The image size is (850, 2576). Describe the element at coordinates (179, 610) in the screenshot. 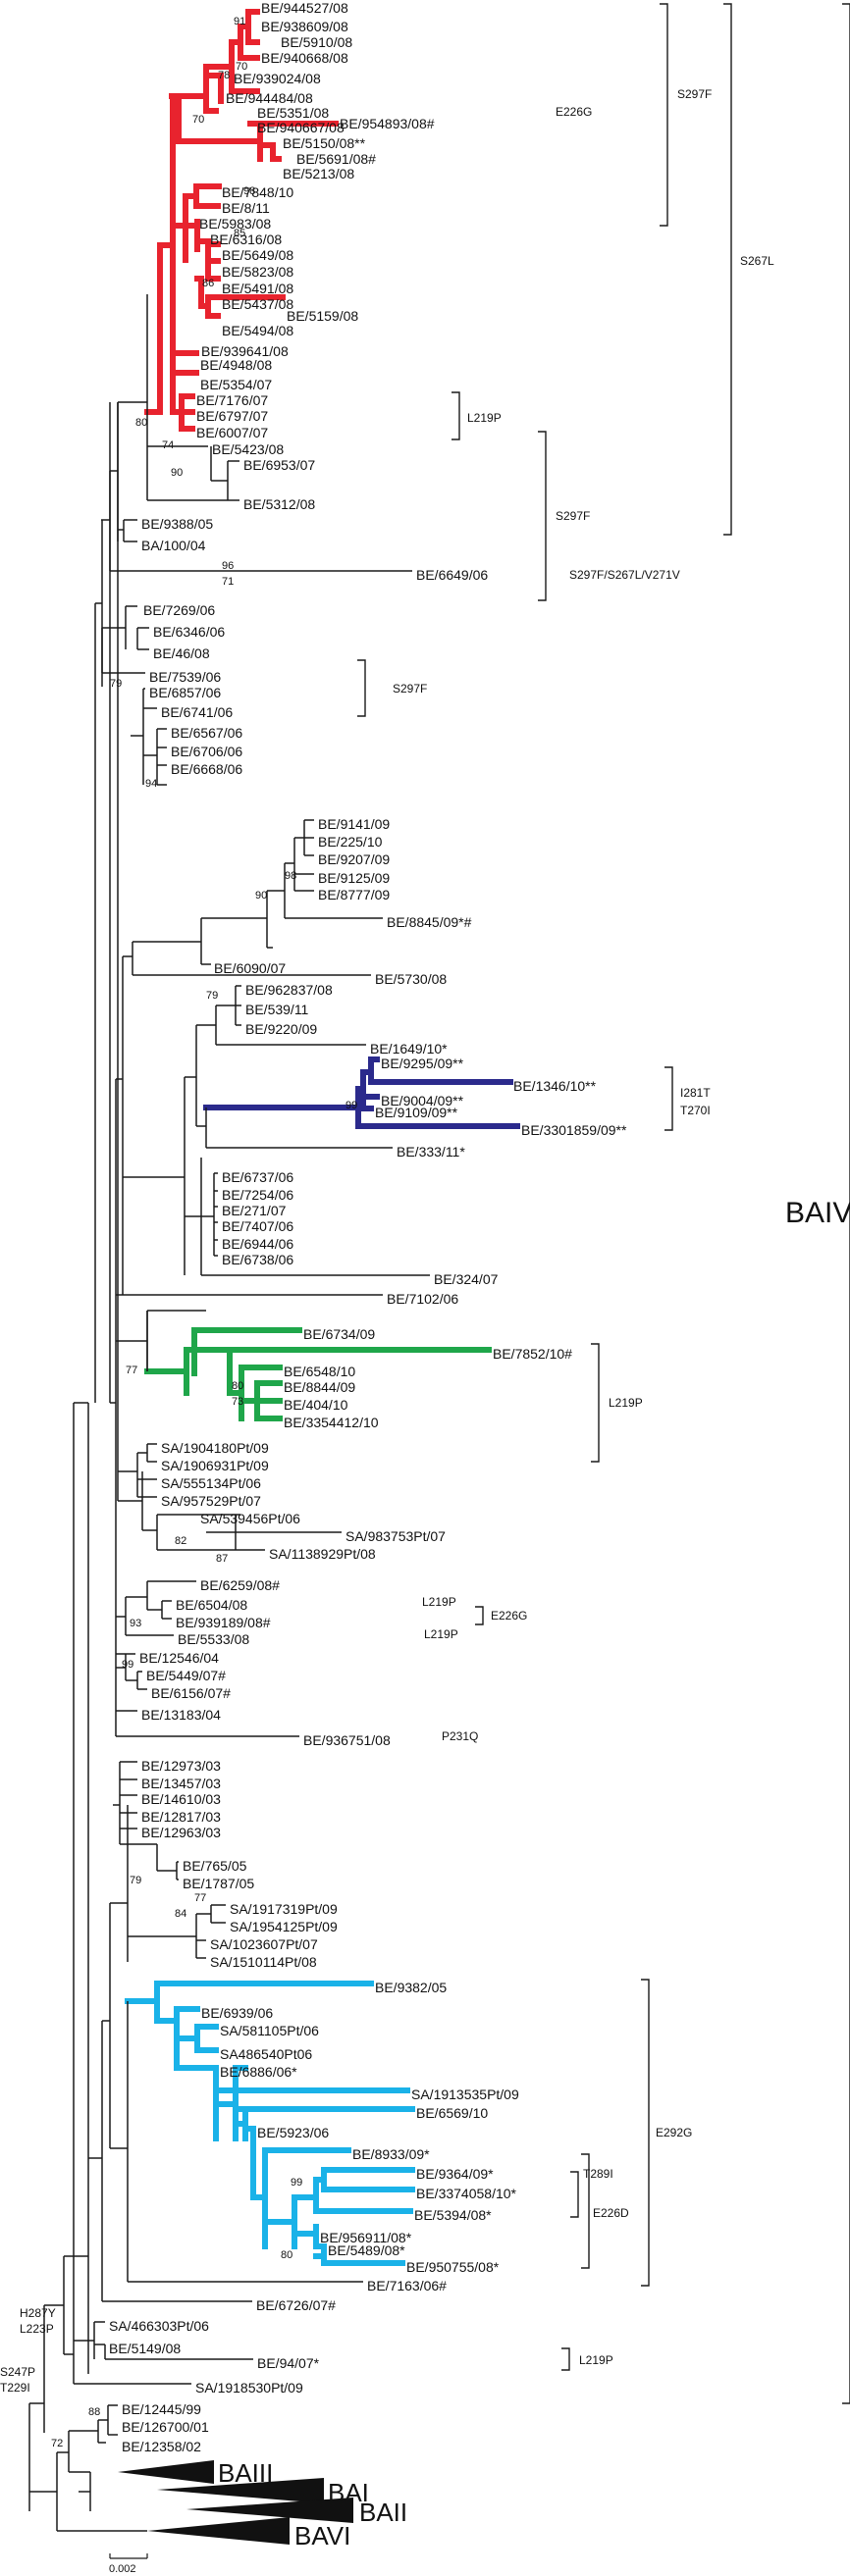

I see `leaf-label: BE/7269/06` at that location.